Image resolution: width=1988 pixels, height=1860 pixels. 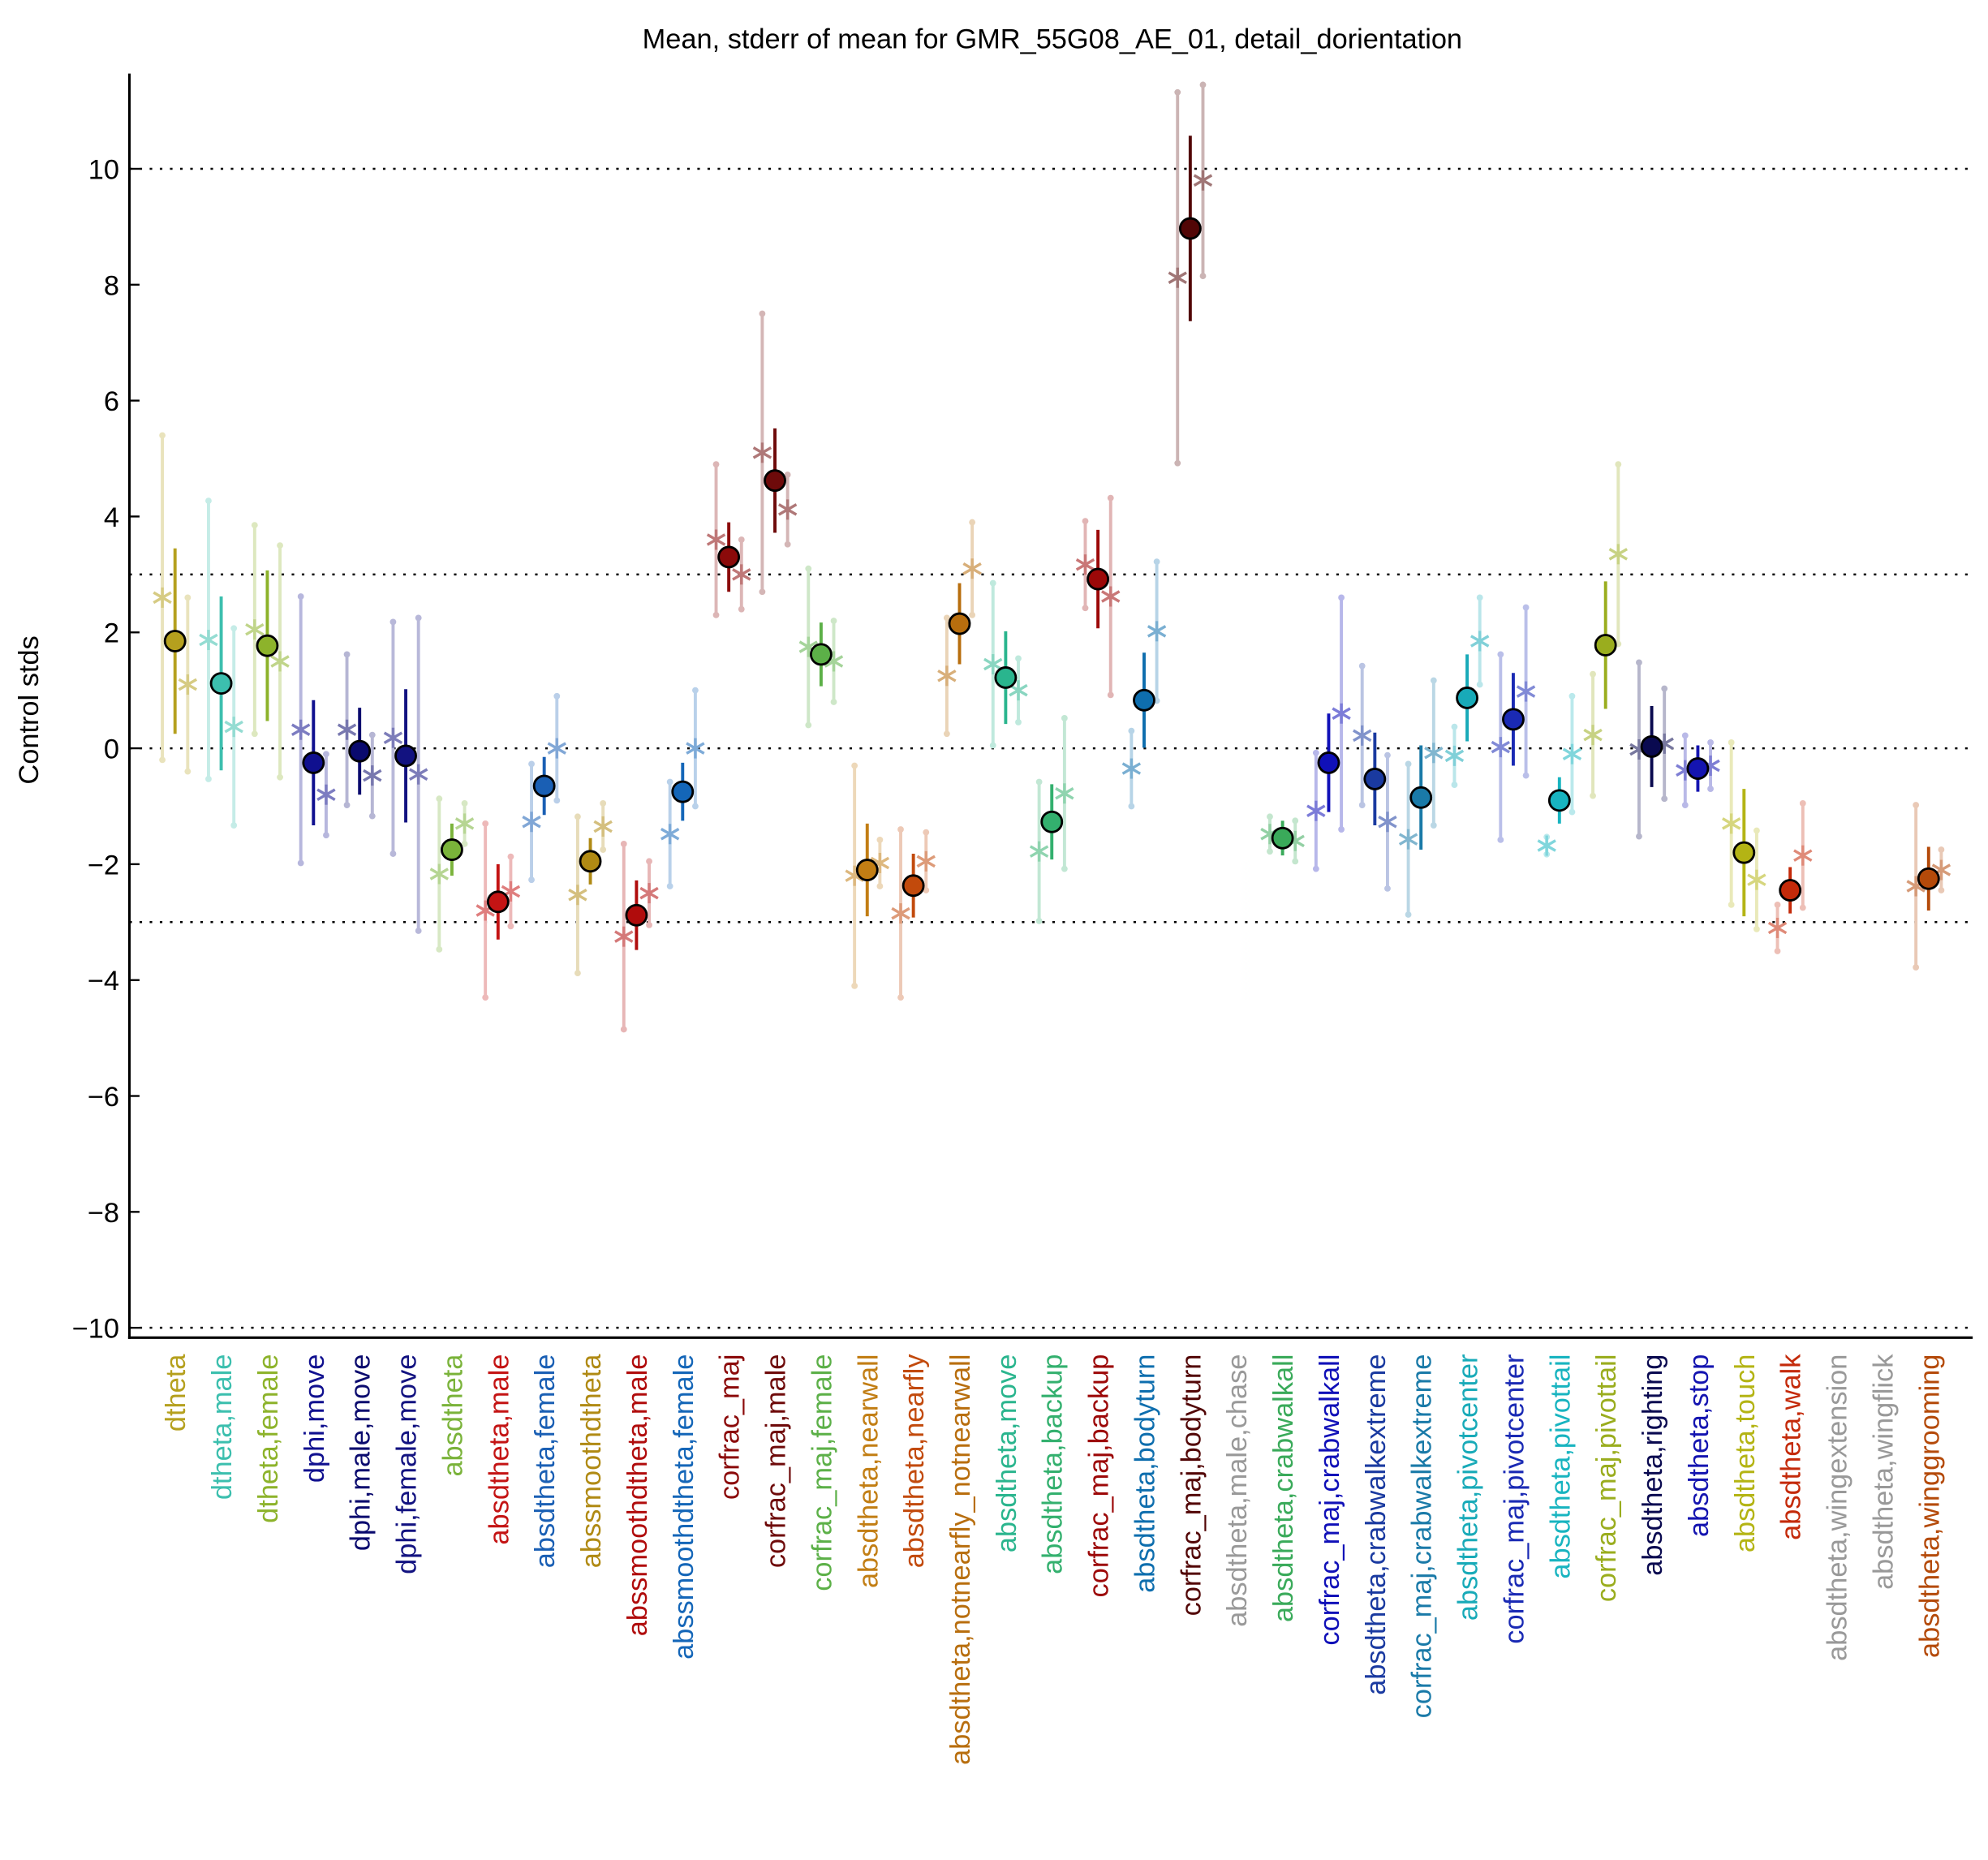 What do you see at coordinates (499, 1449) in the screenshot?
I see `x-tick-label: absdtheta,male` at bounding box center [499, 1449].